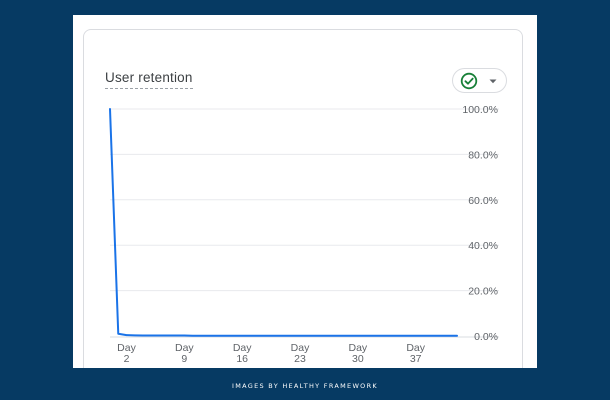 This screenshot has height=400, width=610. I want to click on card-title: User retention, so click(149, 79).